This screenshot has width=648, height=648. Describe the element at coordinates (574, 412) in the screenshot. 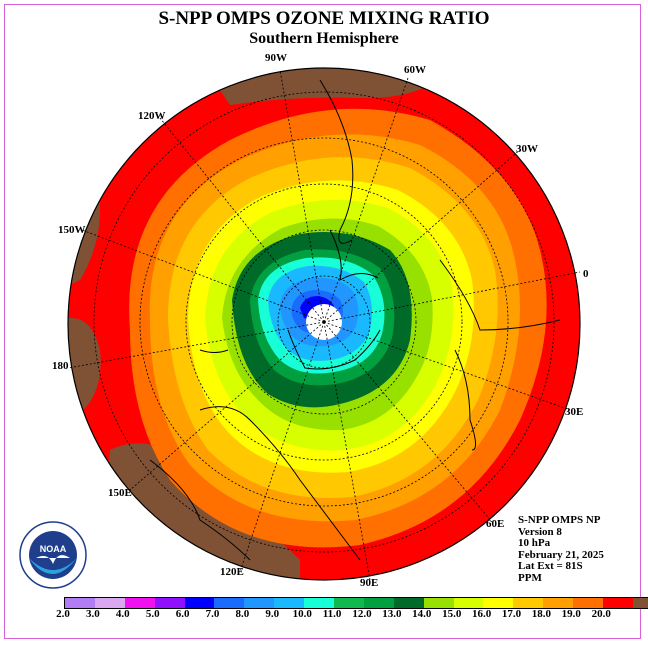

I see `lon-label-30e: 30E` at that location.